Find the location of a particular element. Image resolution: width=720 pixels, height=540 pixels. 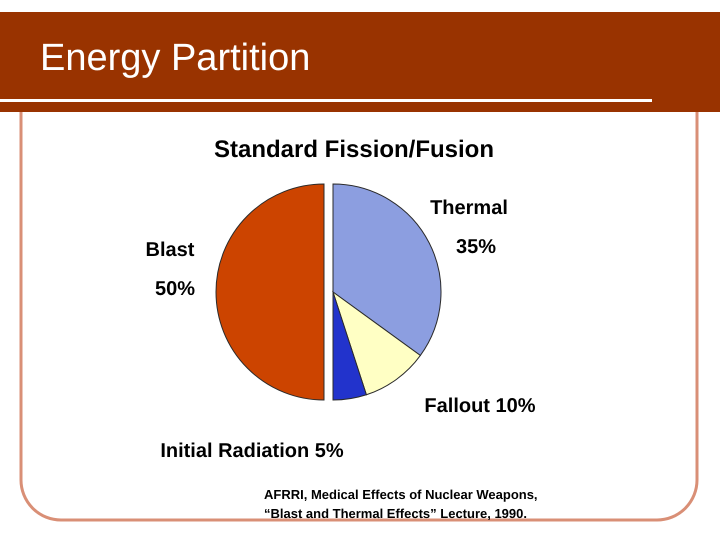

text: AFRRI, Medical Effects of Nuclear Weapons, is located at coordinates (401, 494).